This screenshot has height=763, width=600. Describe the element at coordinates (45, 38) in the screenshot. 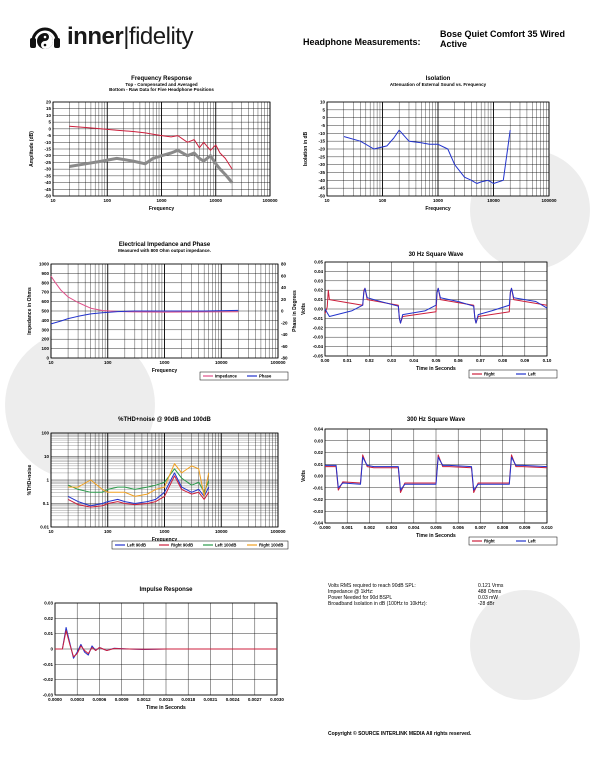

I see `yinyang-headphones-logo-icon` at that location.